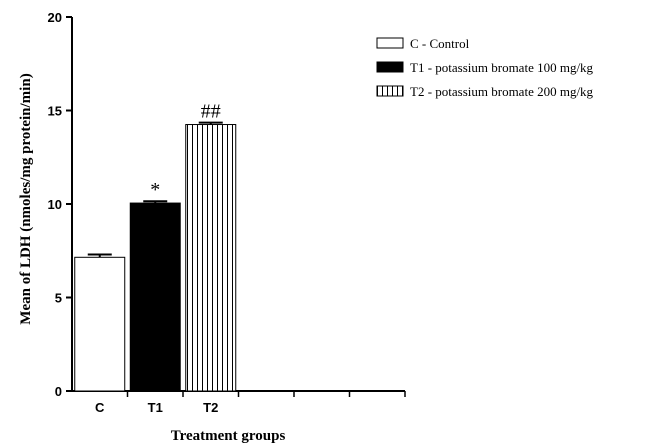 This screenshot has width=649, height=444. I want to click on legend-label: C - Control, so click(440, 43).